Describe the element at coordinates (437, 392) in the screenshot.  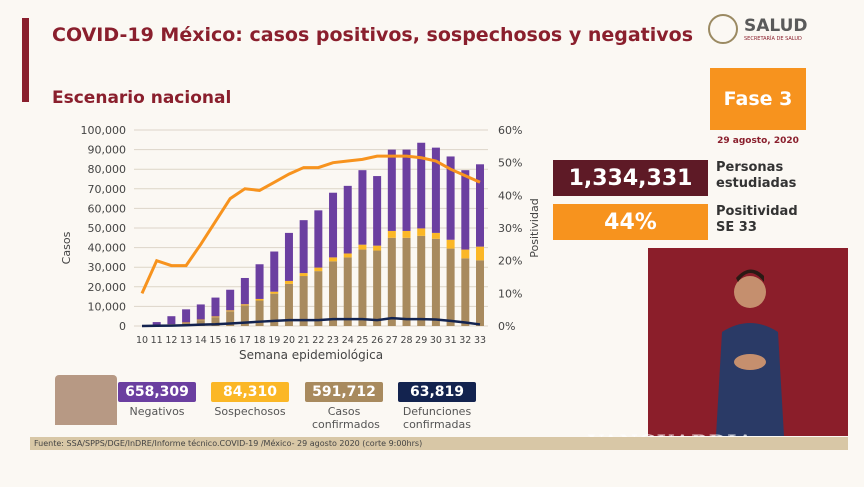
I see `stat-defunciones: 63,819` at that location.